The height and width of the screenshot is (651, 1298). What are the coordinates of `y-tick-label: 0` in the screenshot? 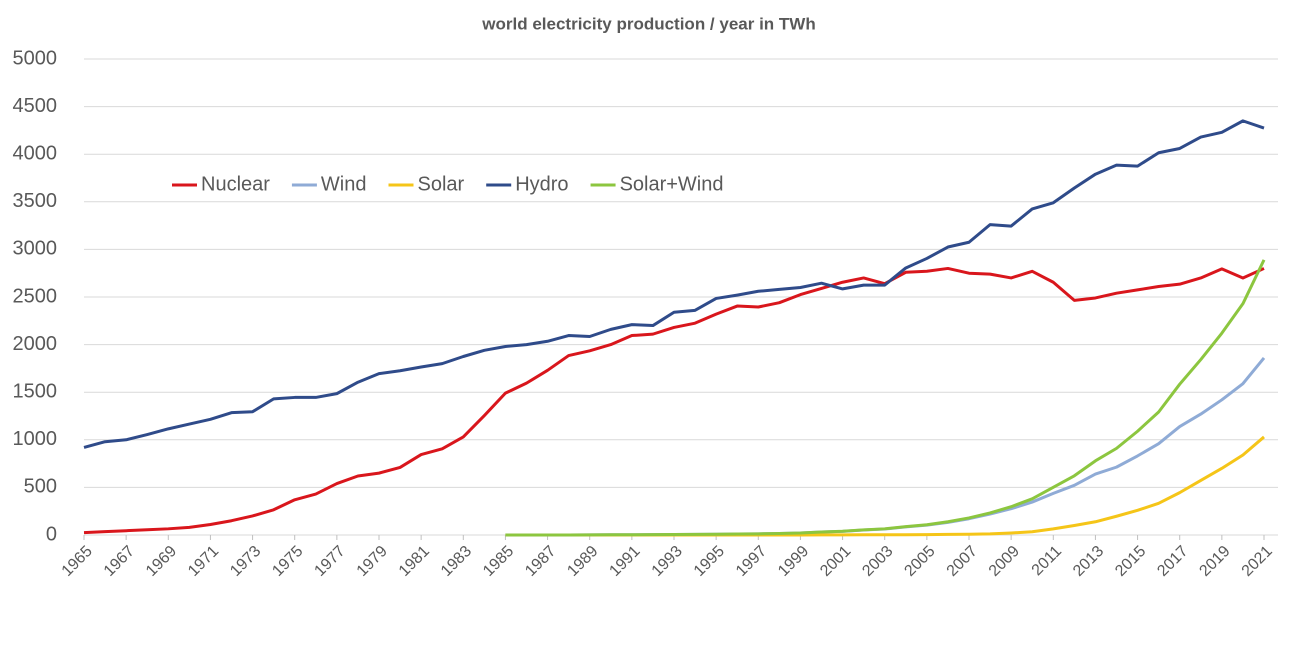 It's located at (51, 534).